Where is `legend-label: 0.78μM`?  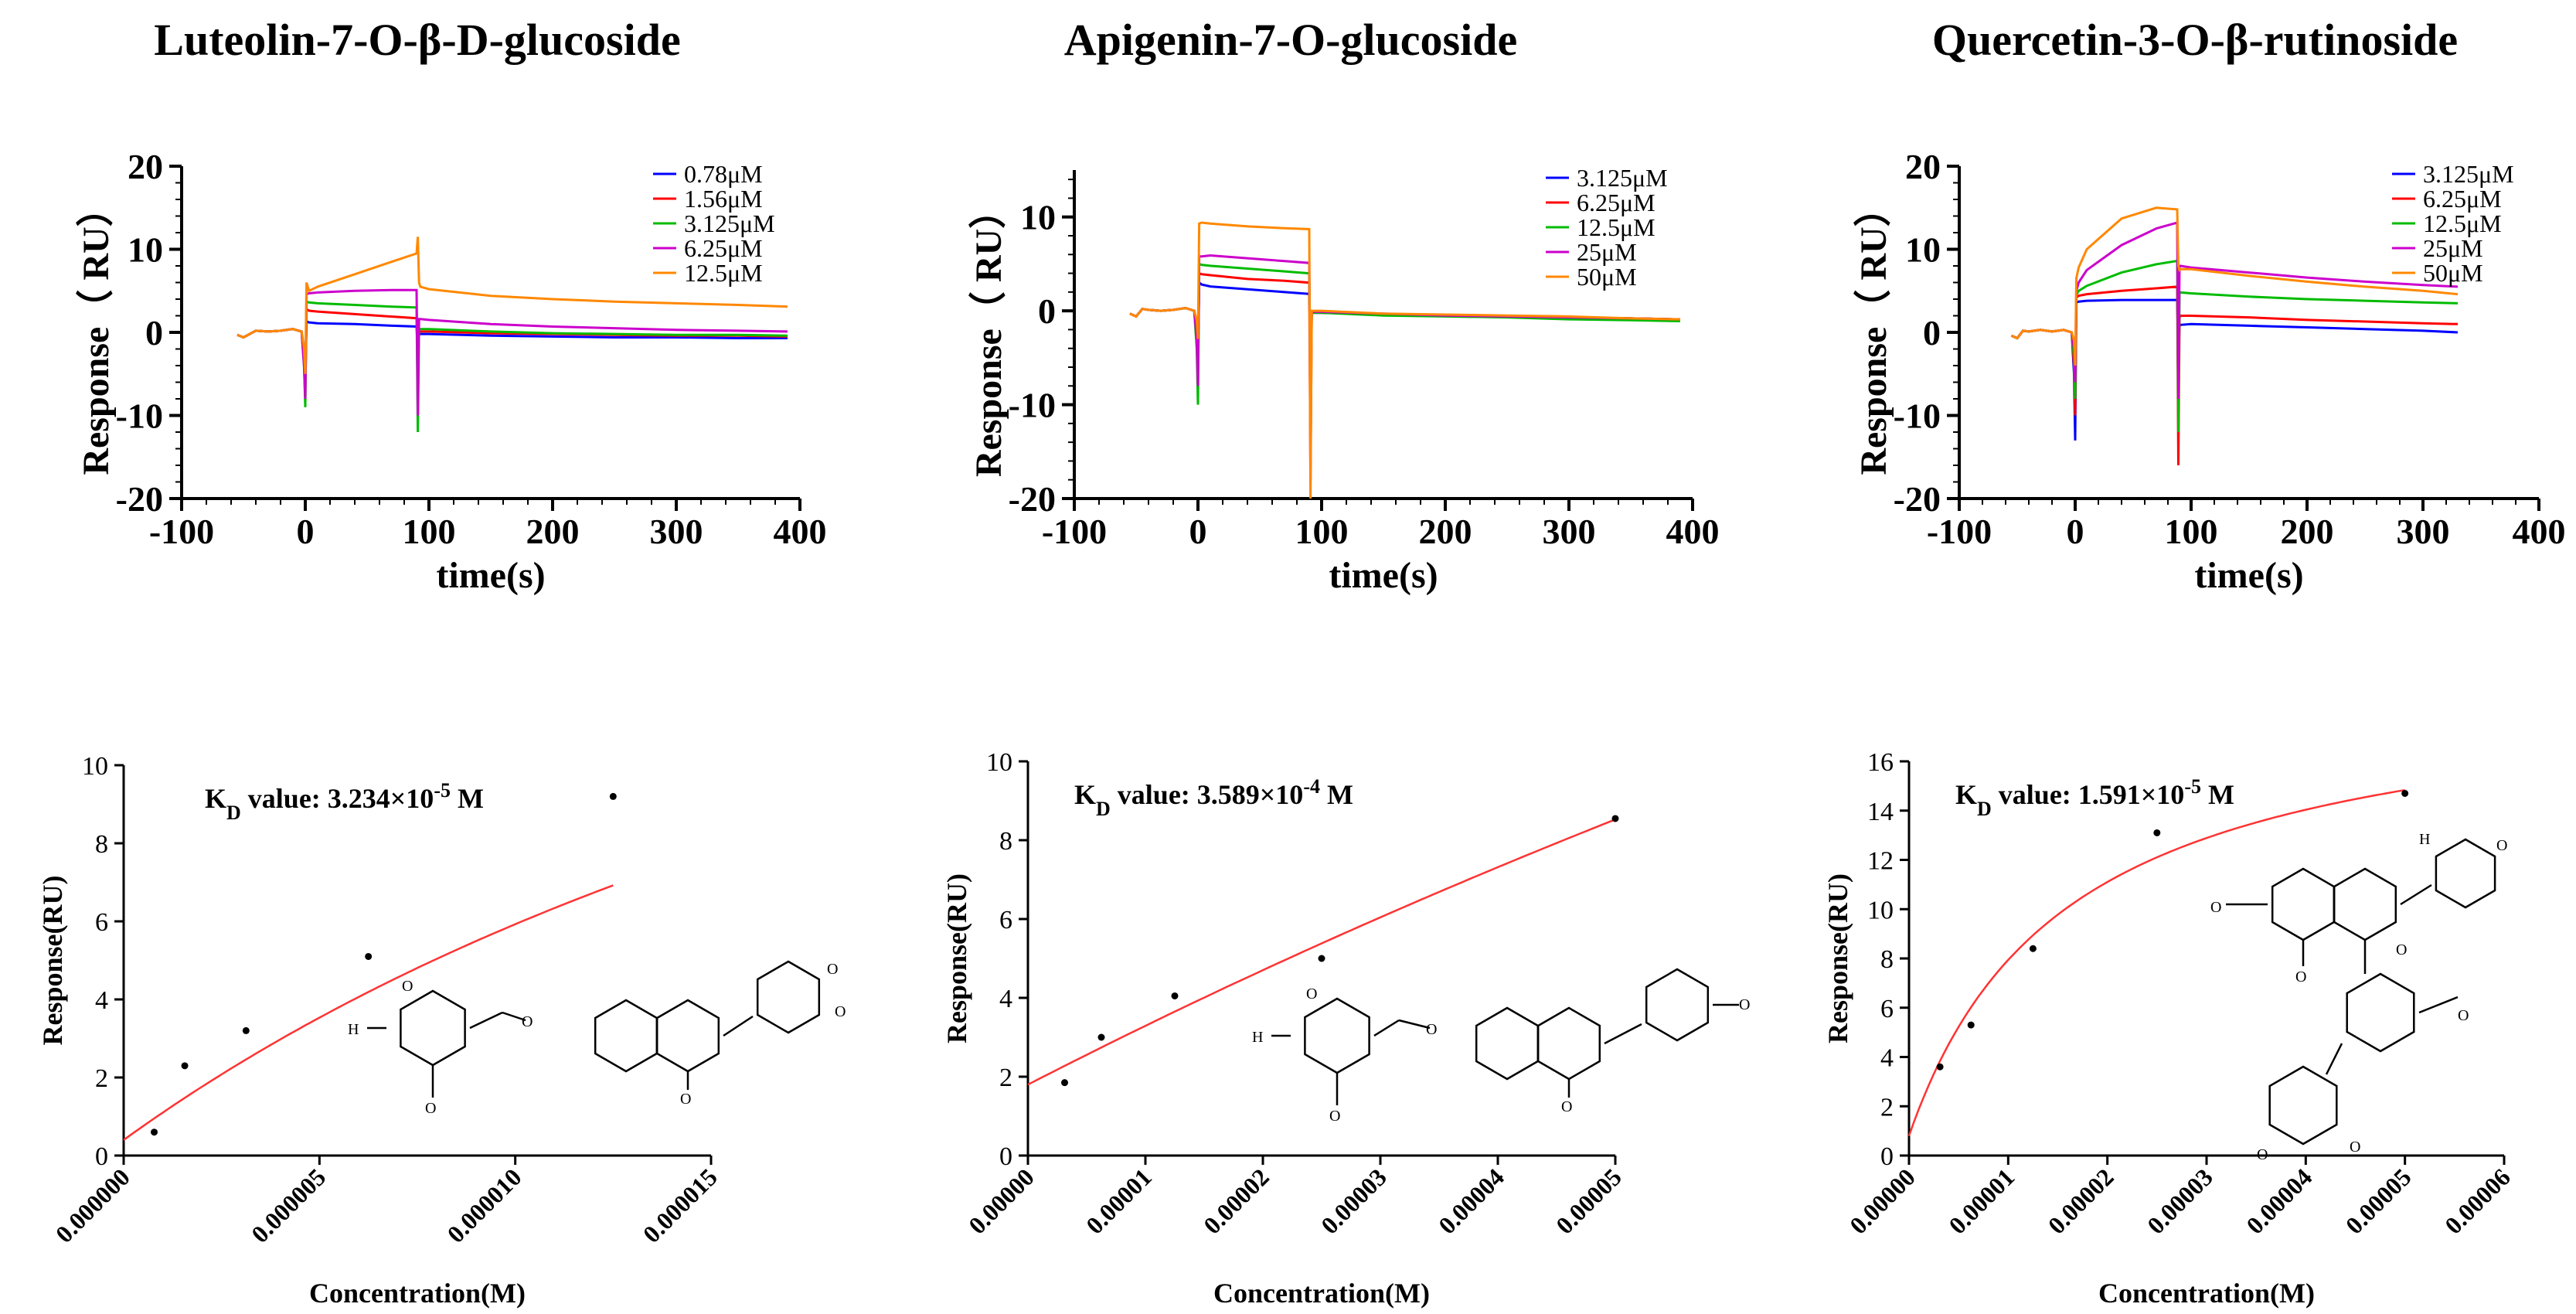 legend-label: 0.78μM is located at coordinates (723, 174).